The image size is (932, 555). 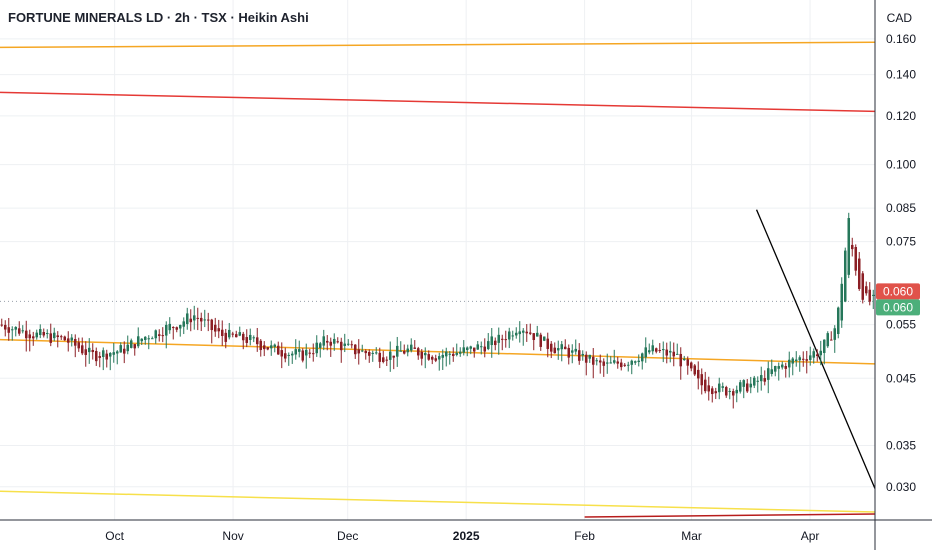 I want to click on x-tick-label: Mar, so click(x=691, y=536).